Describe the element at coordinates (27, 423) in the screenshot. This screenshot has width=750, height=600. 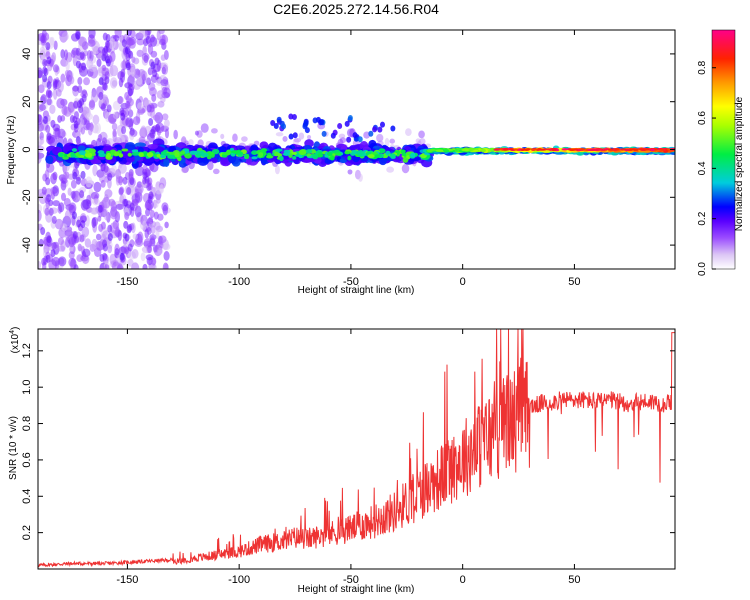
I see `snr-y-tick-label: 0.8` at that location.